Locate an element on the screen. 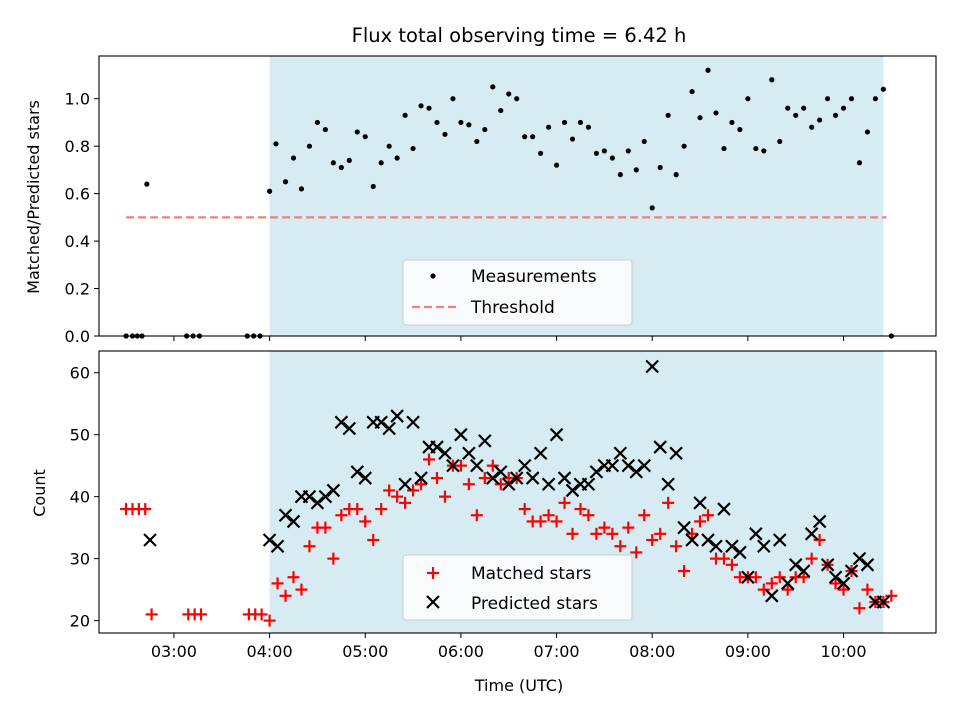 The width and height of the screenshot is (960, 720). legend-matched-marker is located at coordinates (433, 573).